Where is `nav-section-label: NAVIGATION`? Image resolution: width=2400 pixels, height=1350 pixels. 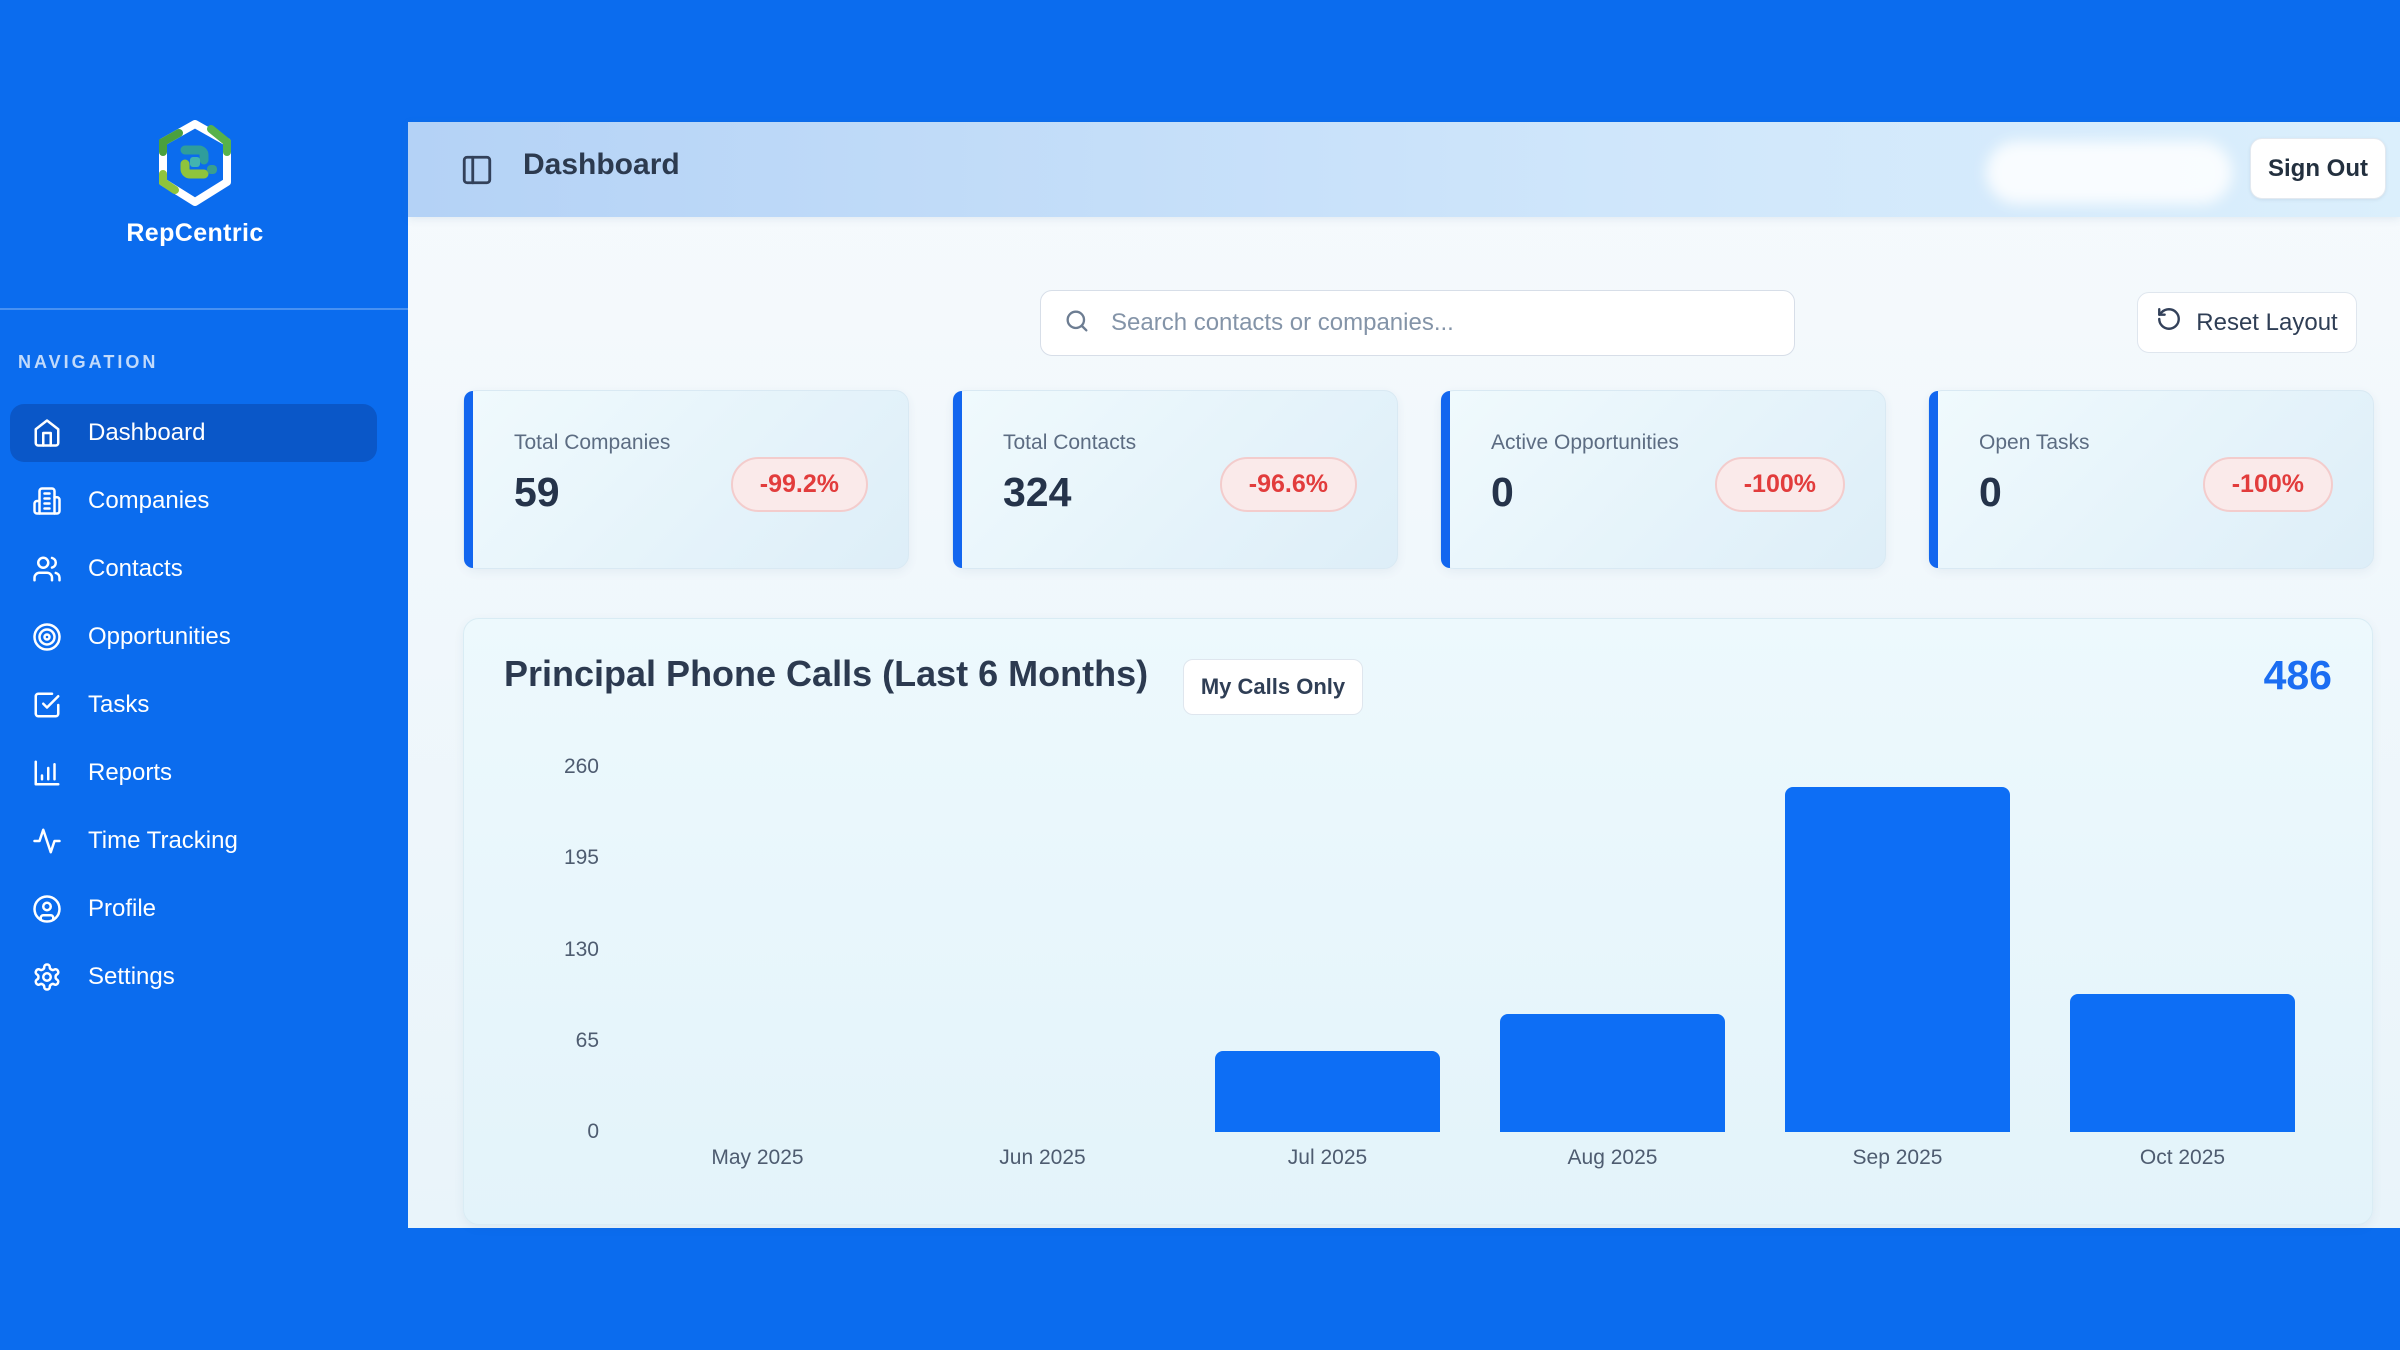 nav-section-label: NAVIGATION is located at coordinates (88, 362).